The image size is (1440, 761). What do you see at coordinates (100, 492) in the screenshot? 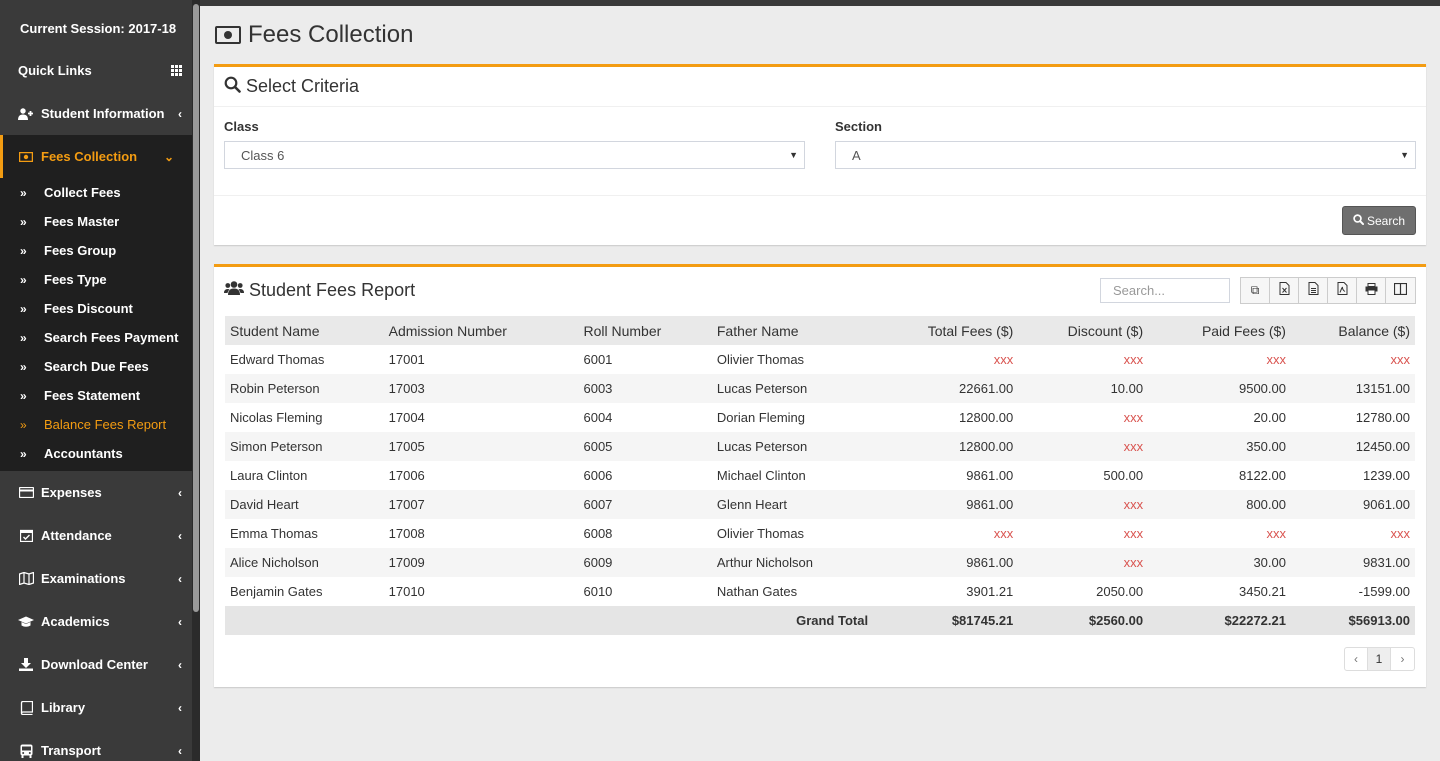
I see `sidebar-item-expenses: Expenses ‹` at bounding box center [100, 492].